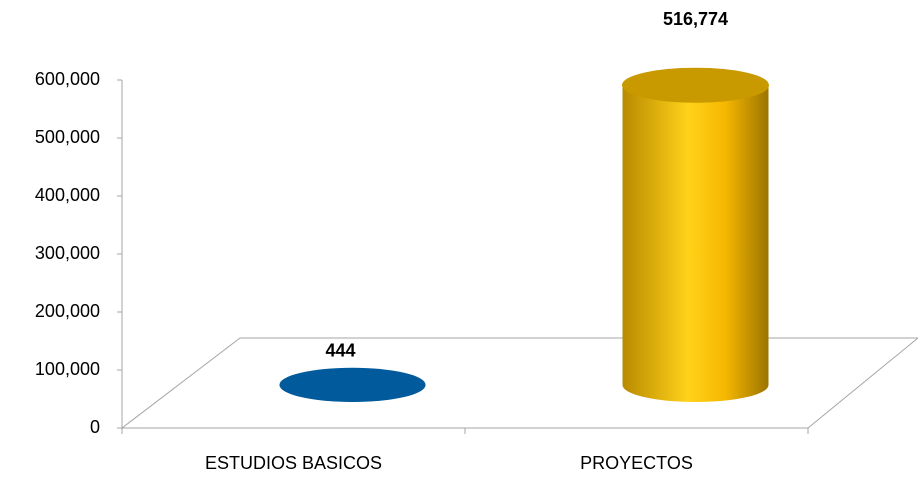 The image size is (918, 477). I want to click on y-tick-label: 500,000, so click(67, 137).